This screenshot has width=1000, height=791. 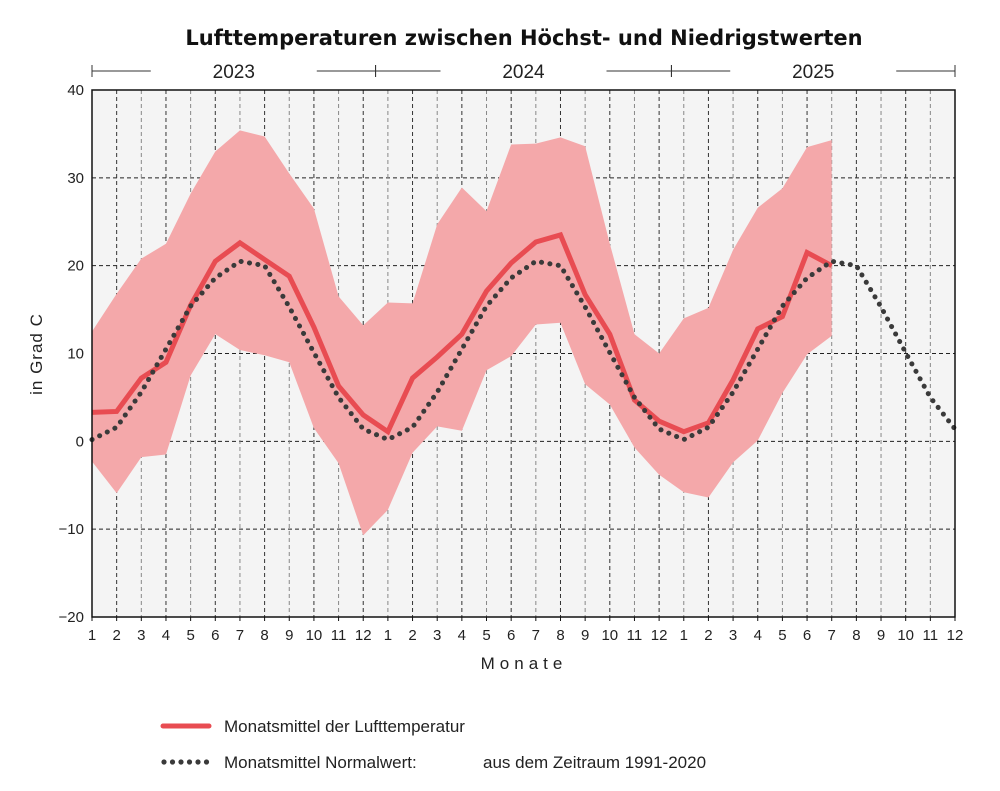 What do you see at coordinates (594, 762) in the screenshot?
I see `legend-normal-note: aus dem Zeitraum 1991-2020` at bounding box center [594, 762].